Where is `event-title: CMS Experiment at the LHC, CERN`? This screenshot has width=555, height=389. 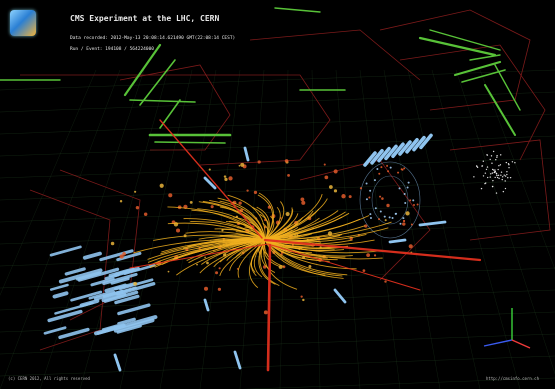
event-title: CMS Experiment at the LHC, CERN is located at coordinates (145, 18).